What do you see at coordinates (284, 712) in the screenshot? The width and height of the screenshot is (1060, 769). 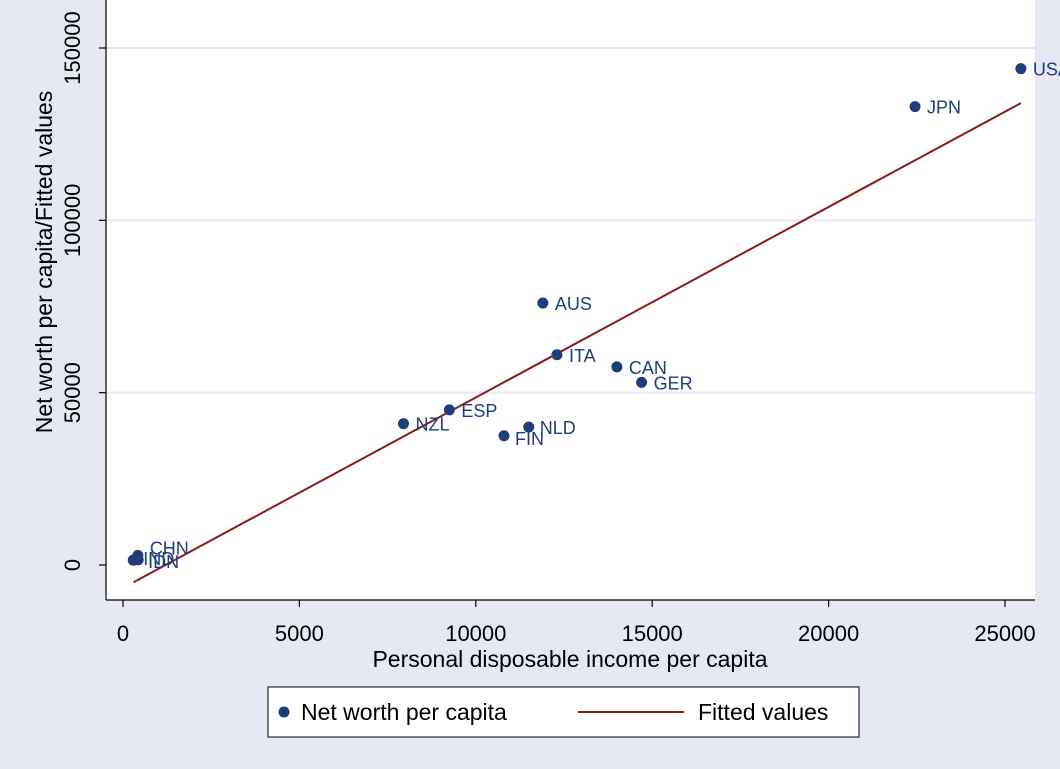 I see `legend-marker-net-worth` at bounding box center [284, 712].